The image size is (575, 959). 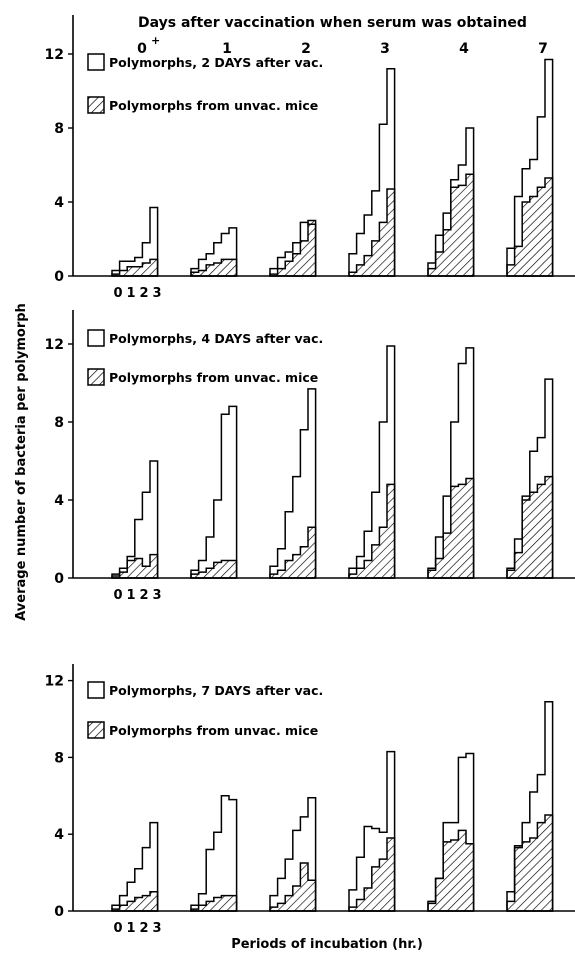 I want to click on day-label: 2, so click(x=306, y=49).